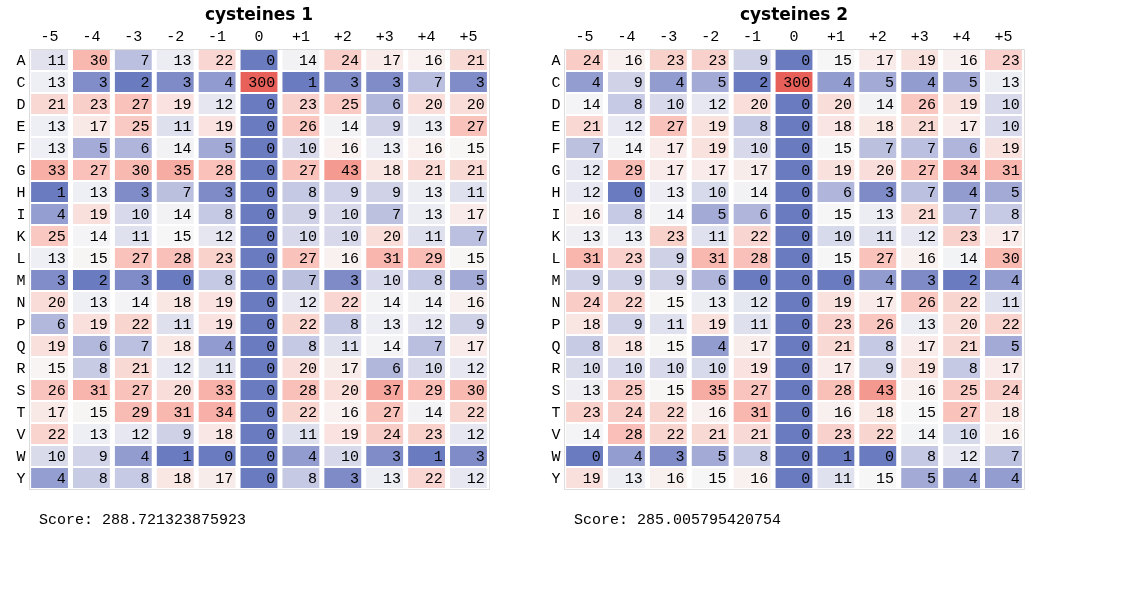  What do you see at coordinates (480, 281) in the screenshot?
I see `data-label: 5` at bounding box center [480, 281].